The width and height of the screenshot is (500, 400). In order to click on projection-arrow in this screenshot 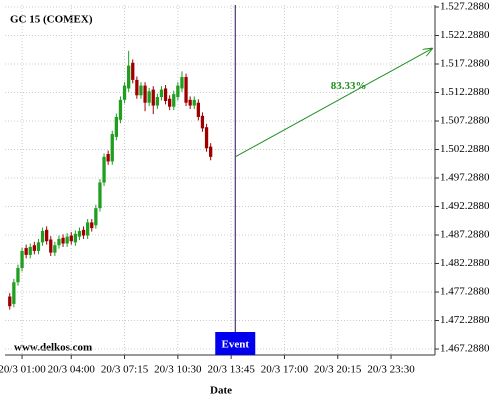, I will do `click(333, 103)`.